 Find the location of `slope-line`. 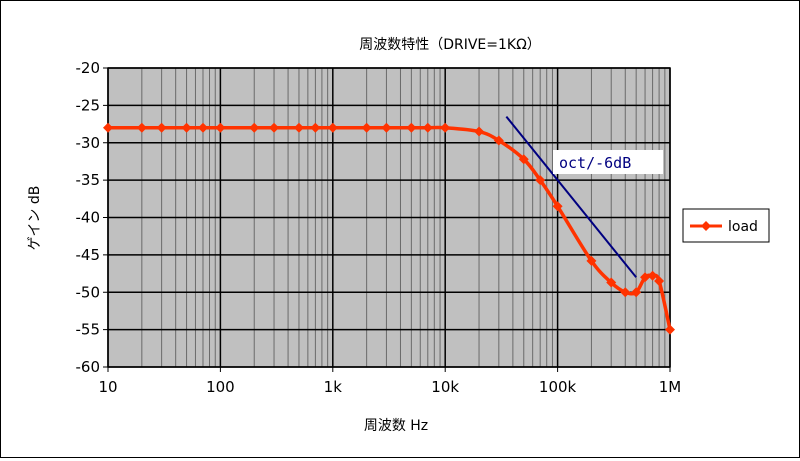

slope-line is located at coordinates (571, 196).